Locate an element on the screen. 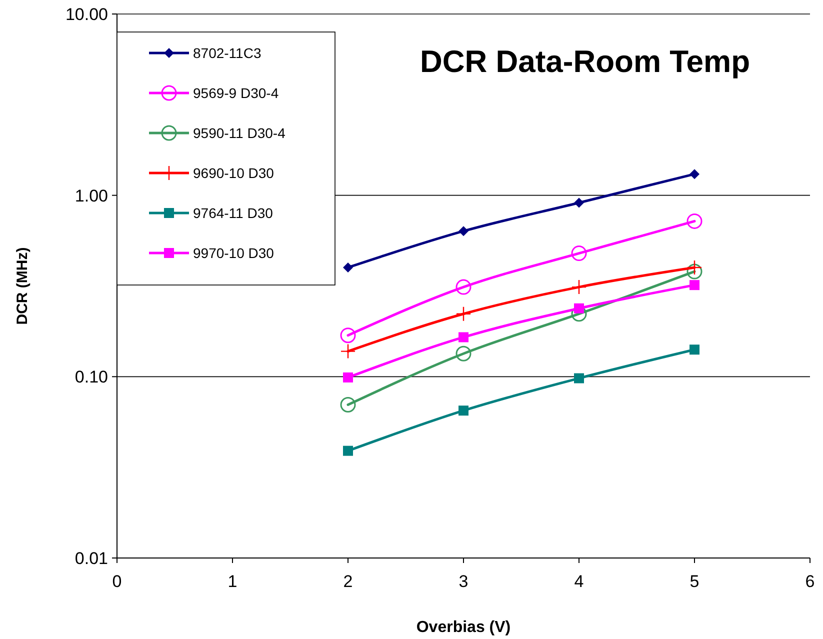 The image size is (823, 639). legend-label: 8702-11C3 is located at coordinates (227, 52).